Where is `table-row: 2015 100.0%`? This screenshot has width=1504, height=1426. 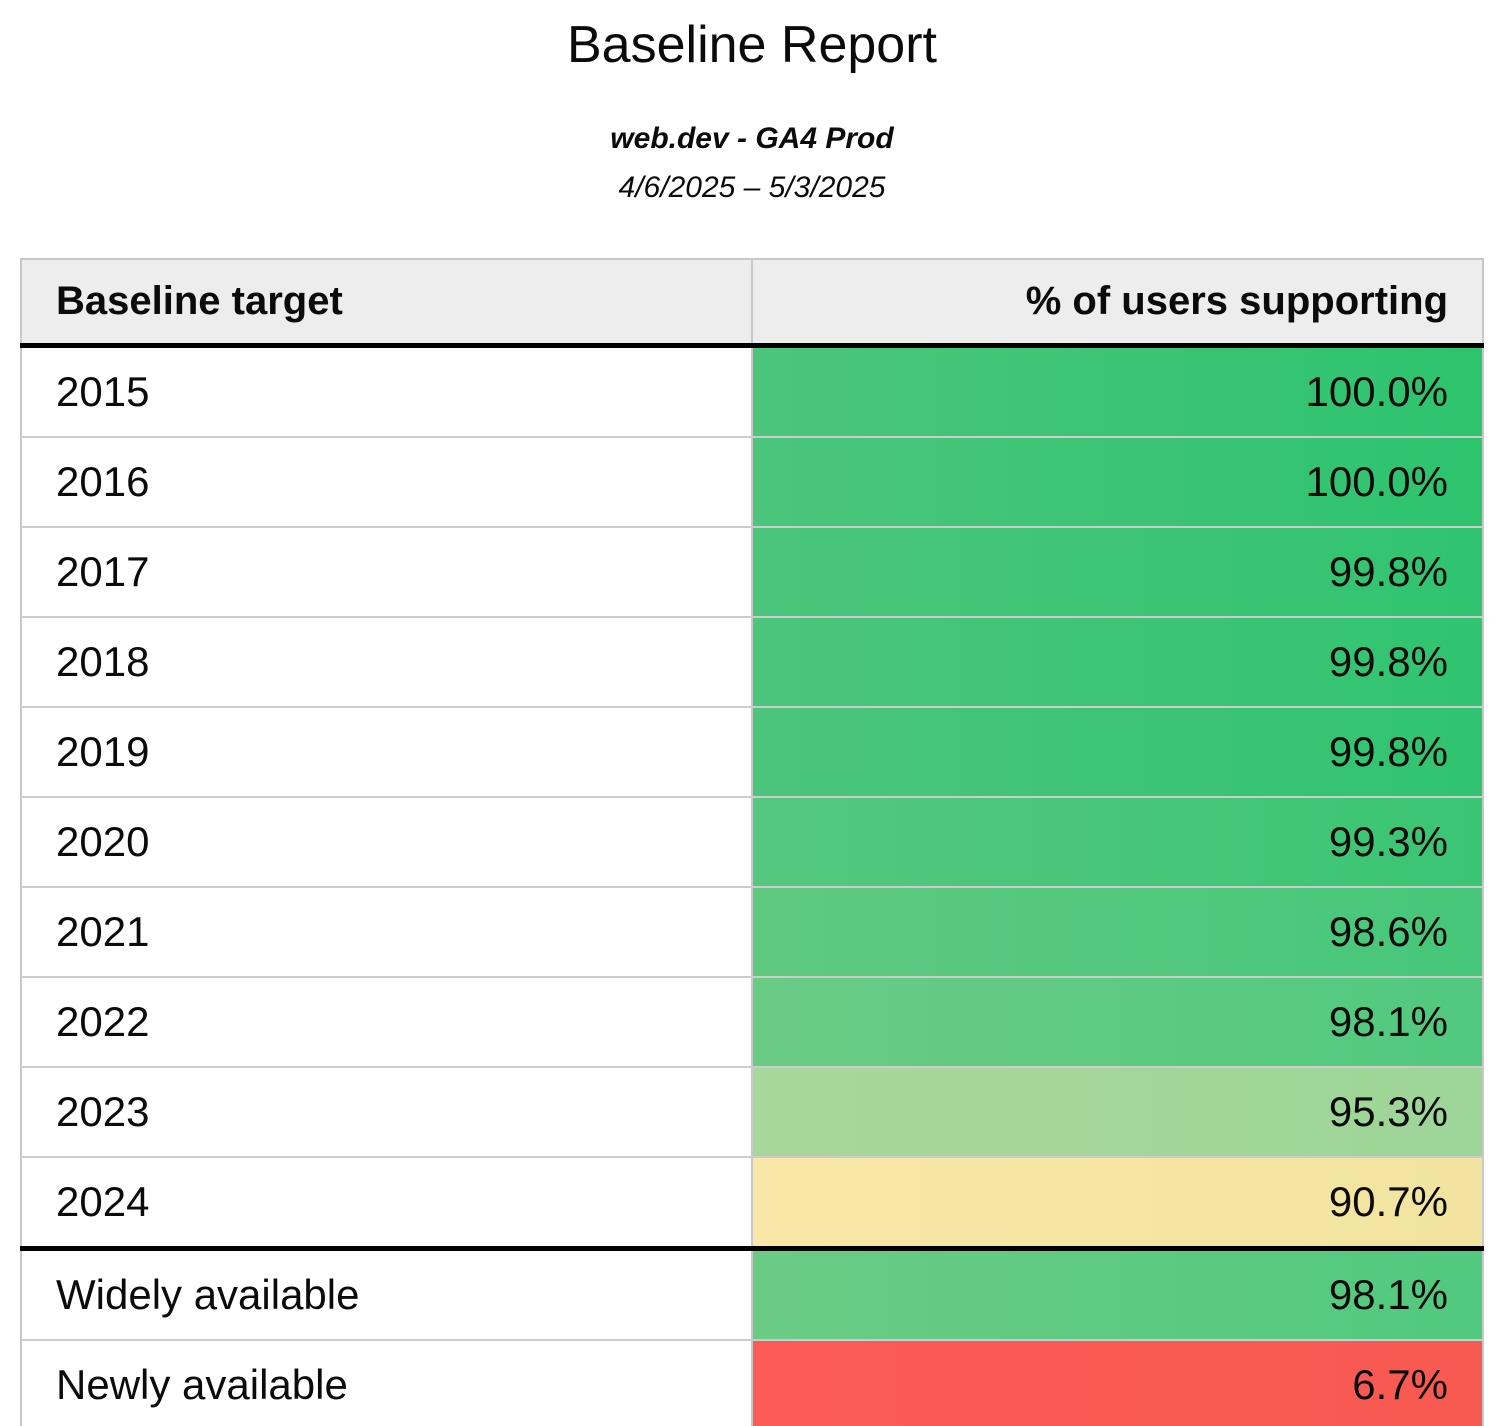
table-row: 2015 100.0% is located at coordinates (752, 392).